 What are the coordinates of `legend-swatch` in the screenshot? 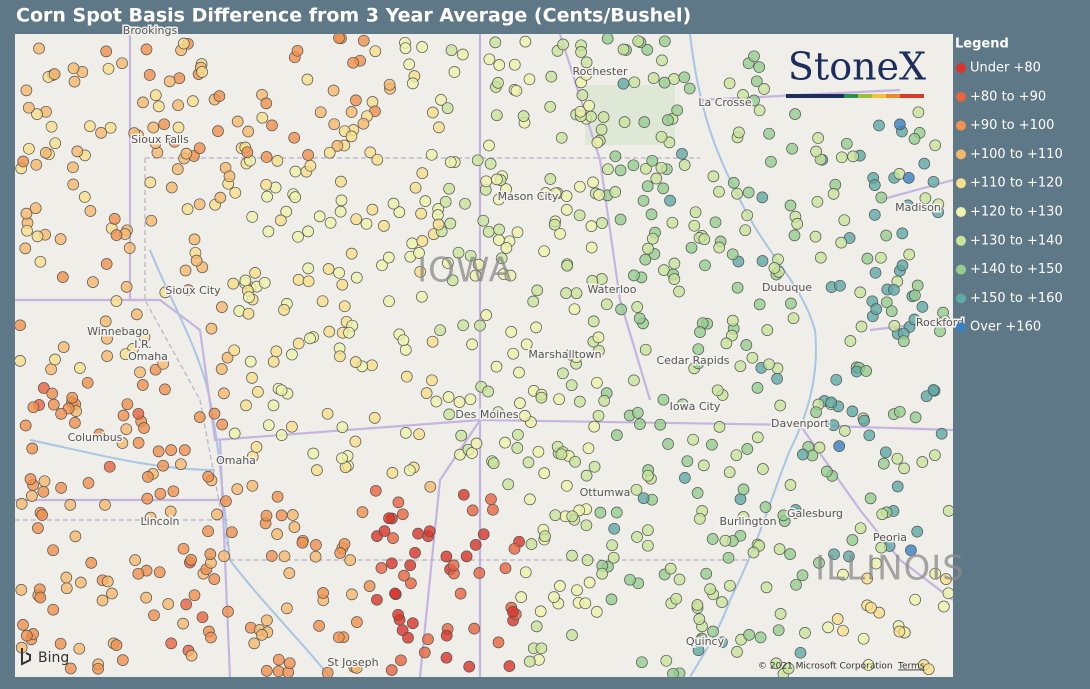 It's located at (961, 298).